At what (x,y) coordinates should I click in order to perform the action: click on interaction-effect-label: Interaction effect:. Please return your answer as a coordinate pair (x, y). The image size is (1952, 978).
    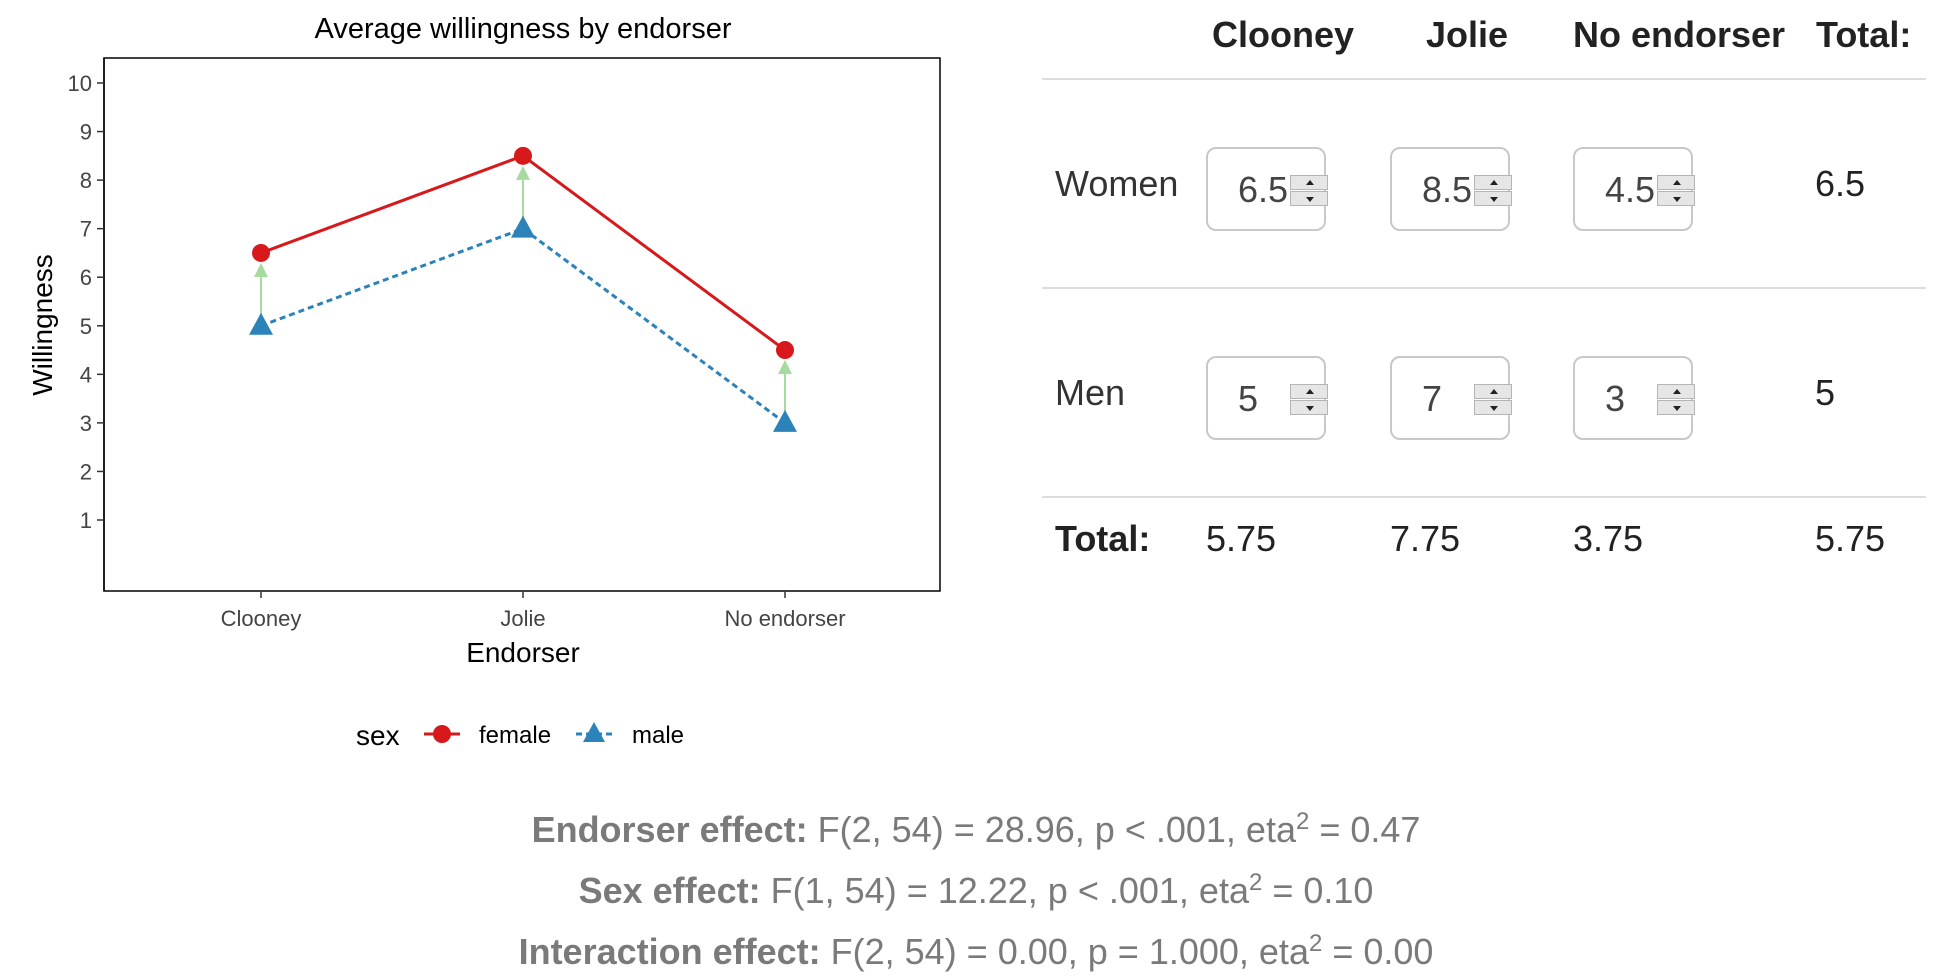
    Looking at the image, I should click on (669, 951).